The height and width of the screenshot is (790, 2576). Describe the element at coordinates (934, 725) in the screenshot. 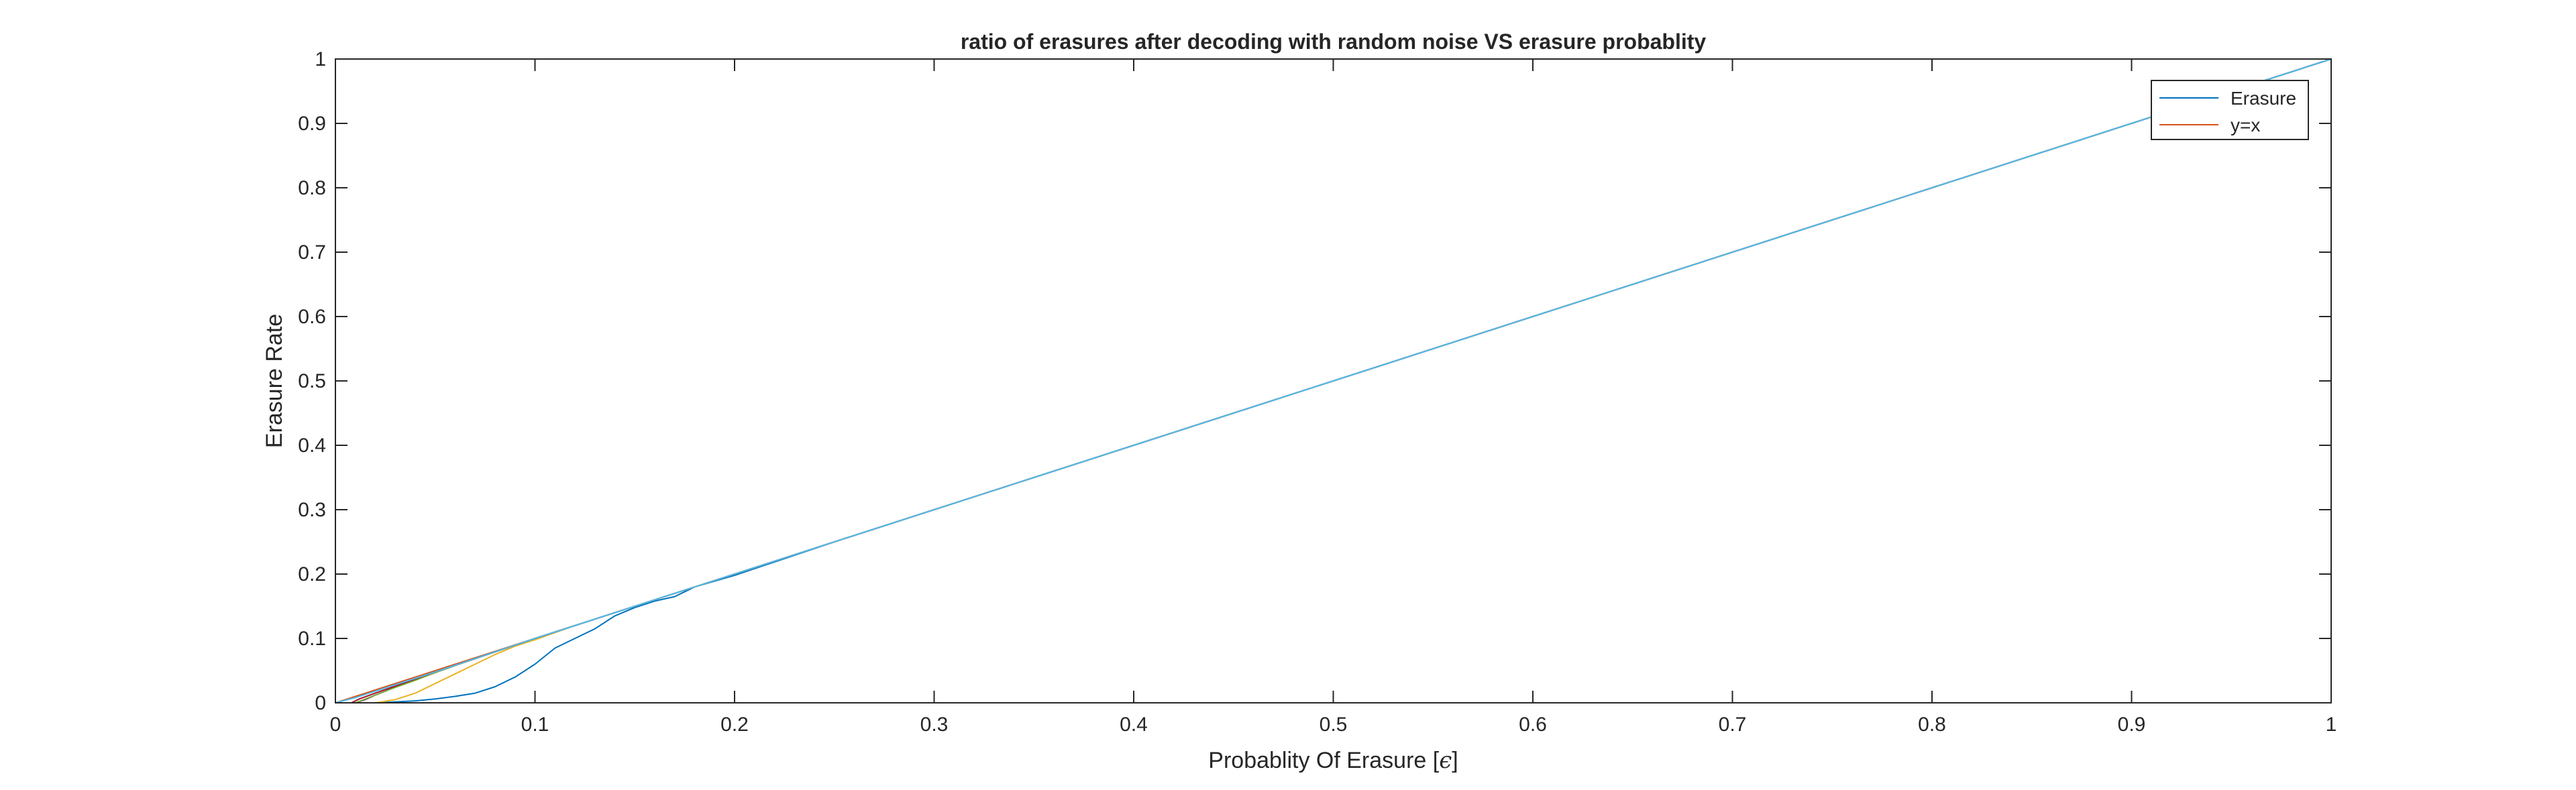

I see `x-tick-label: 0.3` at that location.